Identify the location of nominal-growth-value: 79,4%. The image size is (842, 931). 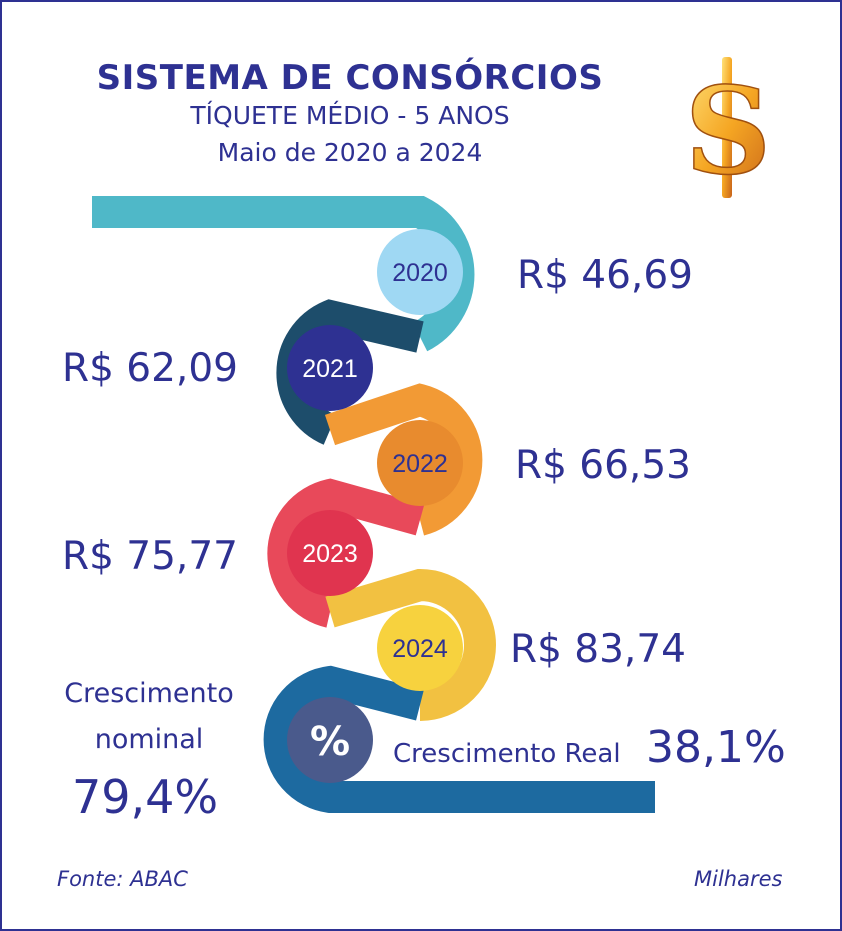
(145, 797).